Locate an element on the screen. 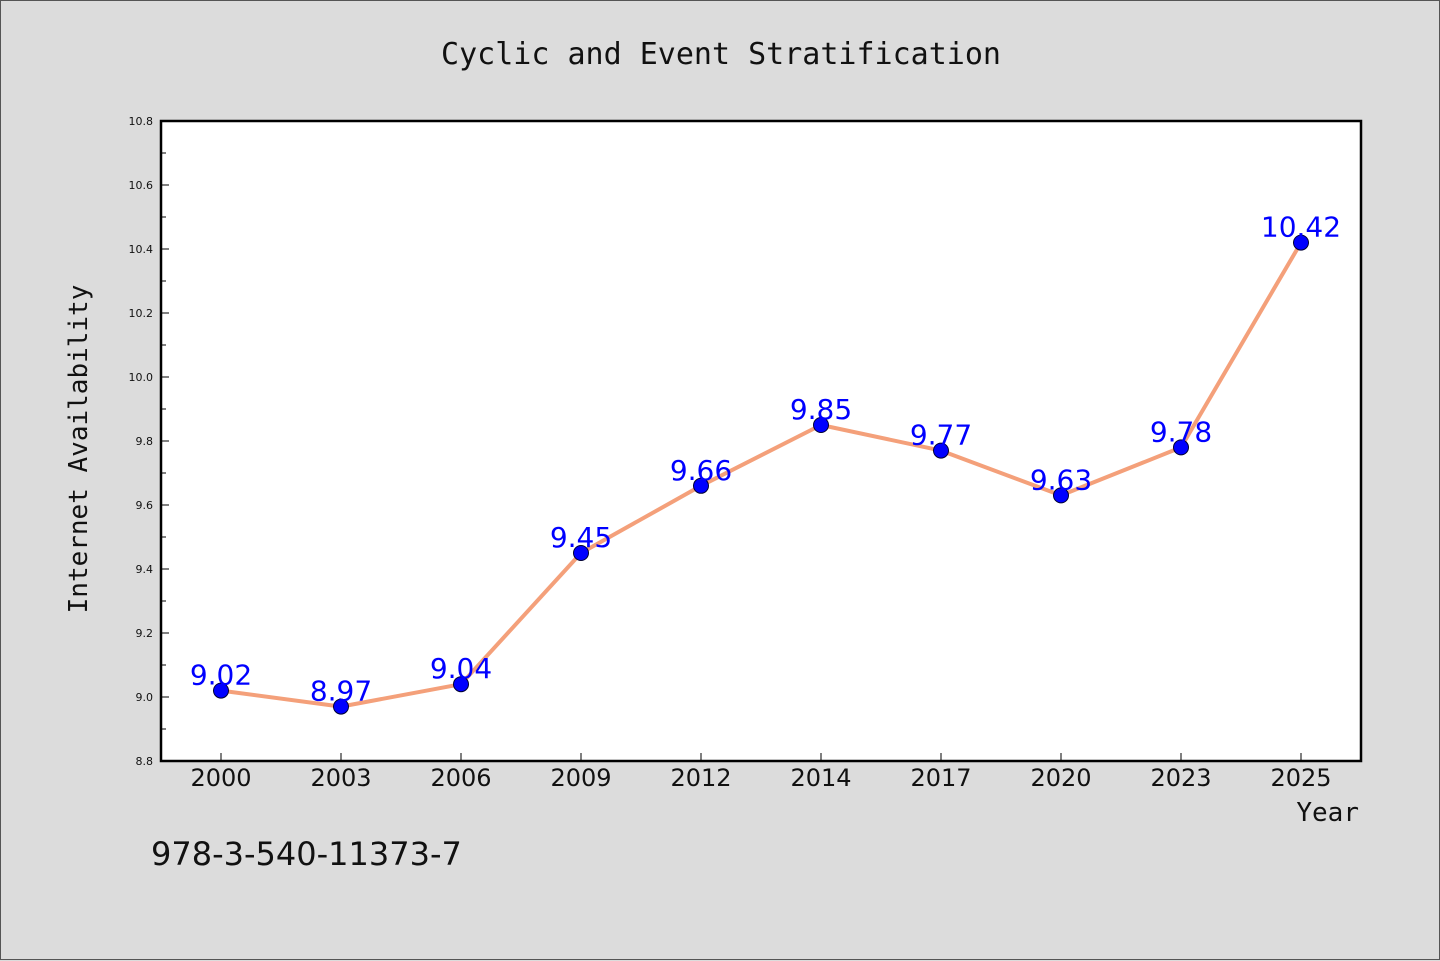 This screenshot has width=1440, height=961. x-tick-label: 2000 is located at coordinates (220, 778).